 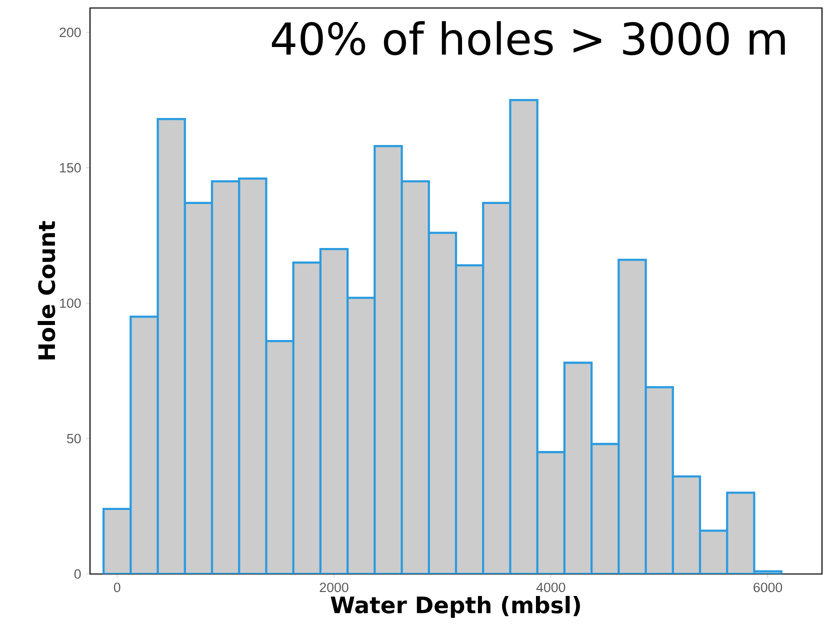 I want to click on x-tick-label: 2000, so click(x=334, y=587).